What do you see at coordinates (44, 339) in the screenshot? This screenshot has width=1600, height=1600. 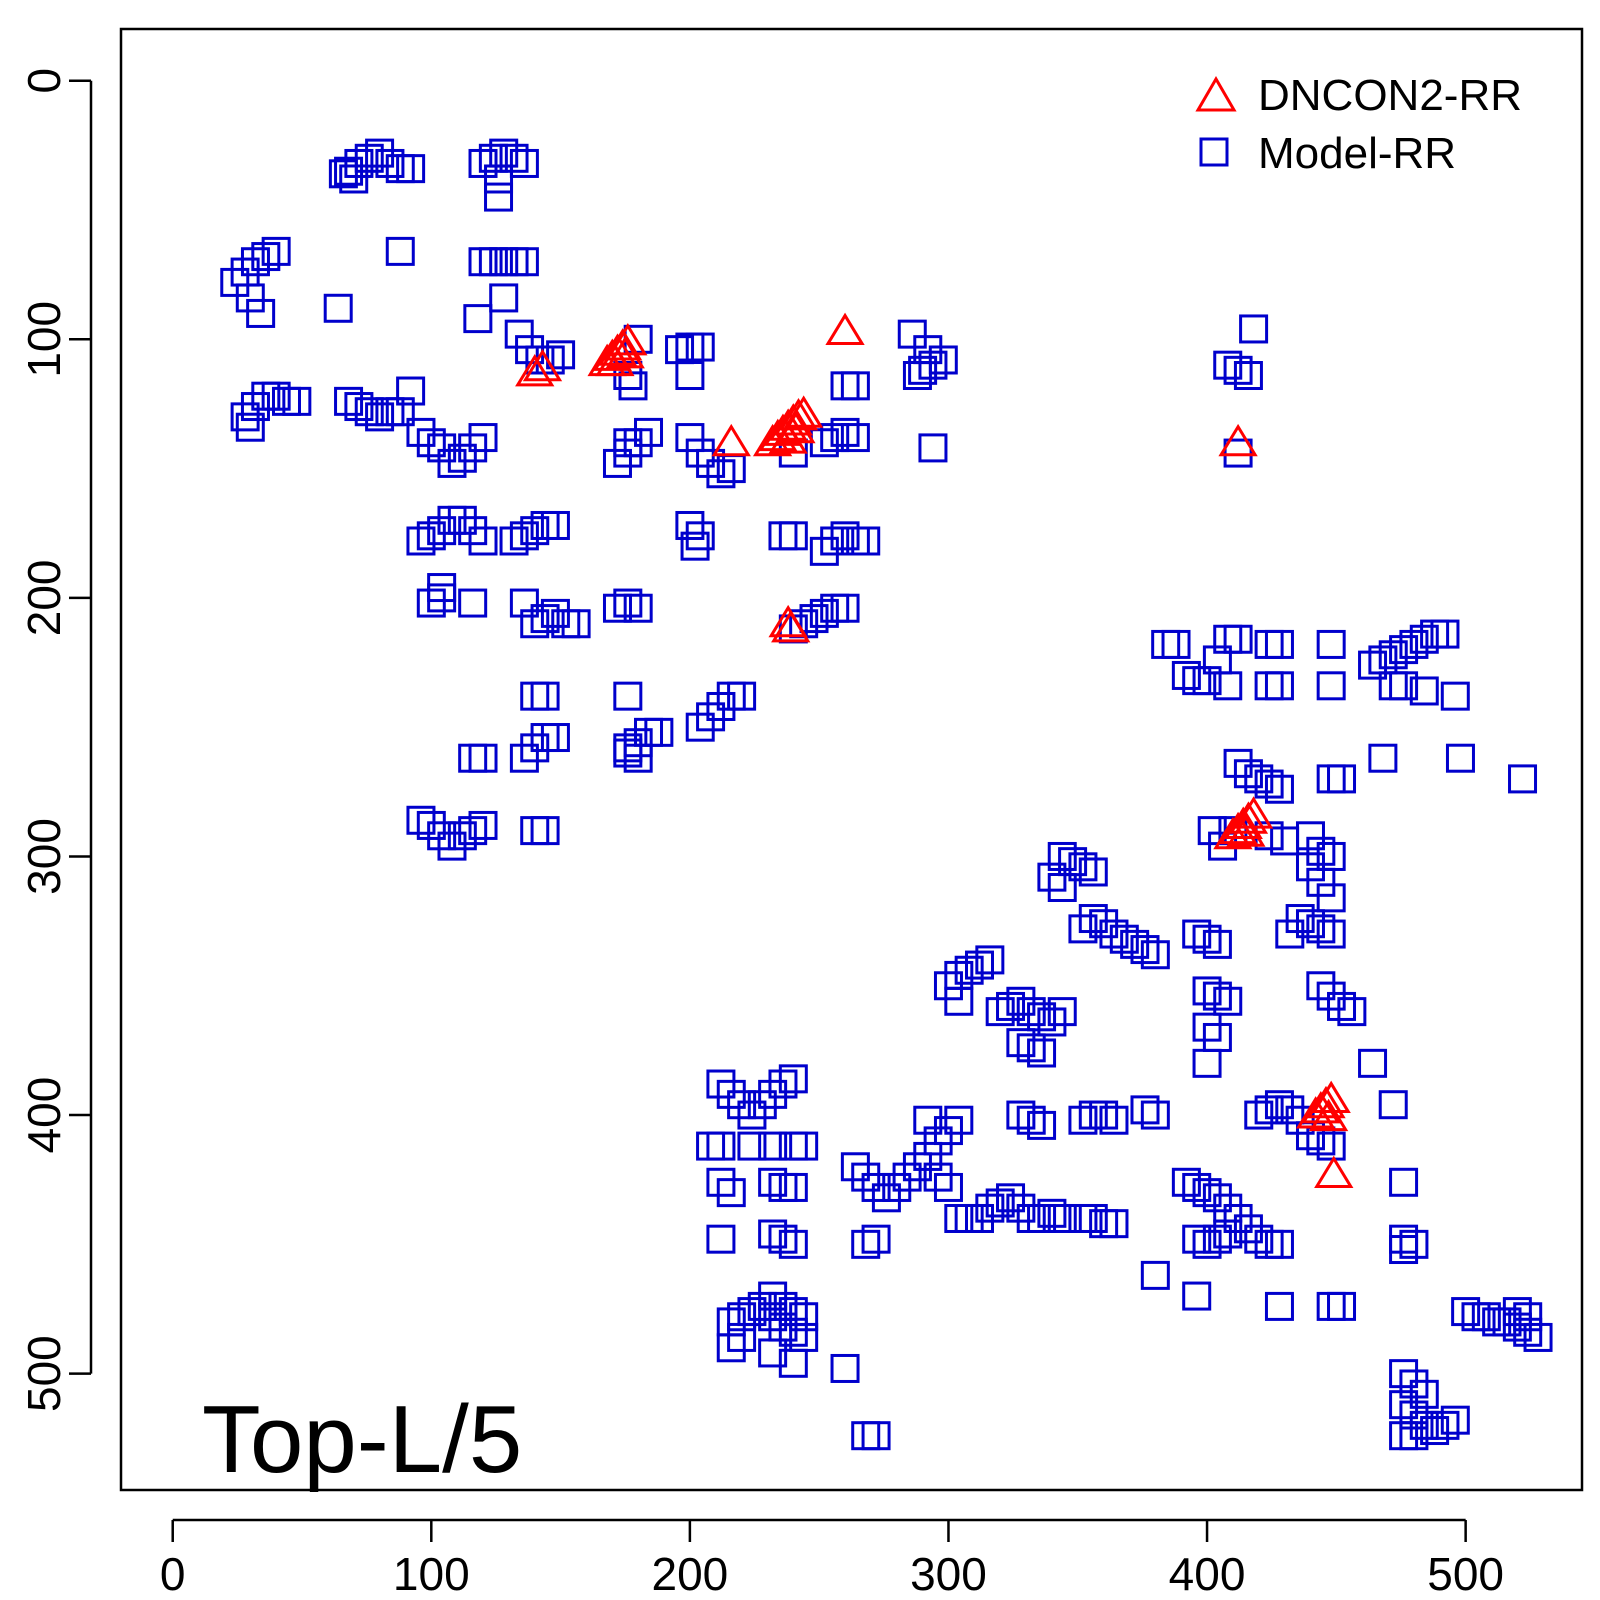 I see `y-tick-label: 100` at bounding box center [44, 339].